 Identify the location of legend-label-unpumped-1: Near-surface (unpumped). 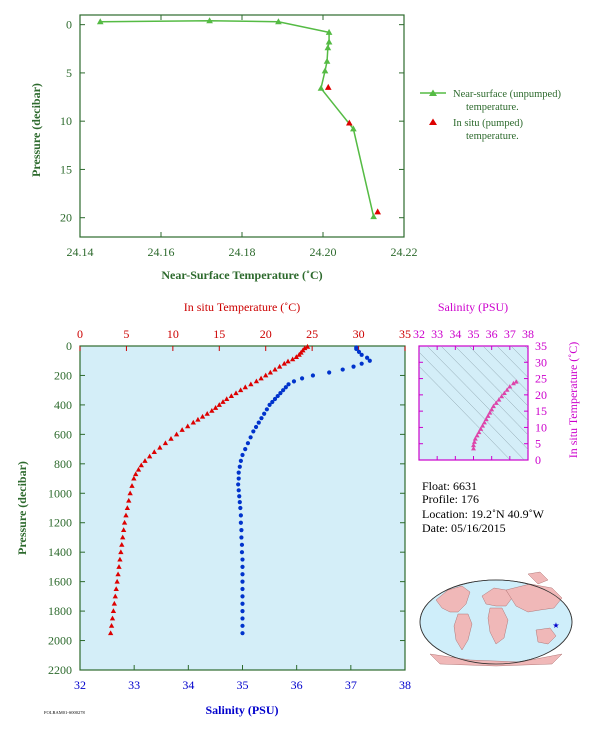
(507, 94).